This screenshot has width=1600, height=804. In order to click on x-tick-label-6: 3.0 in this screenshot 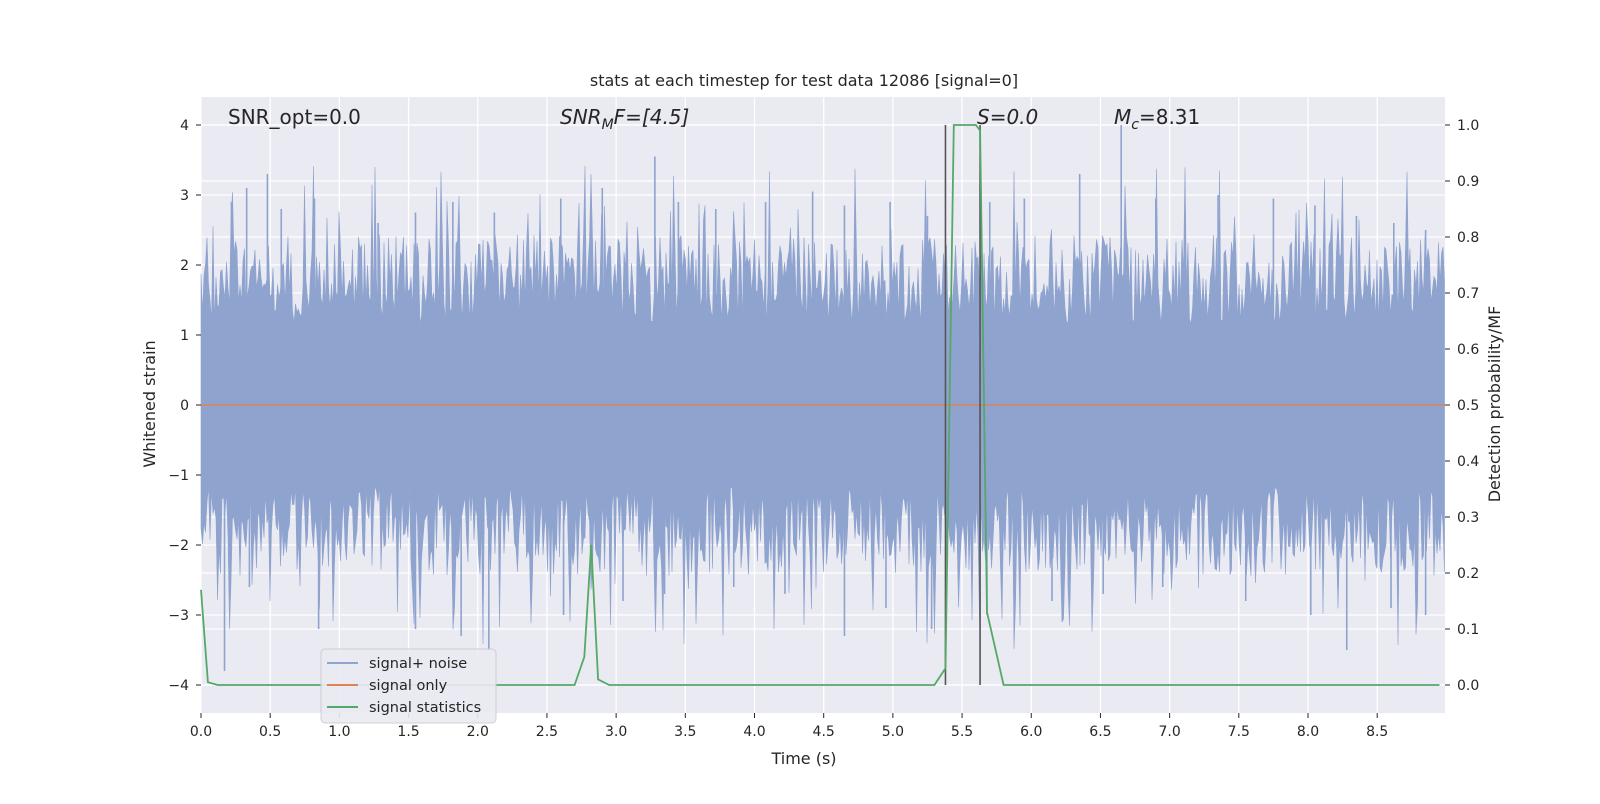, I will do `click(616, 732)`.